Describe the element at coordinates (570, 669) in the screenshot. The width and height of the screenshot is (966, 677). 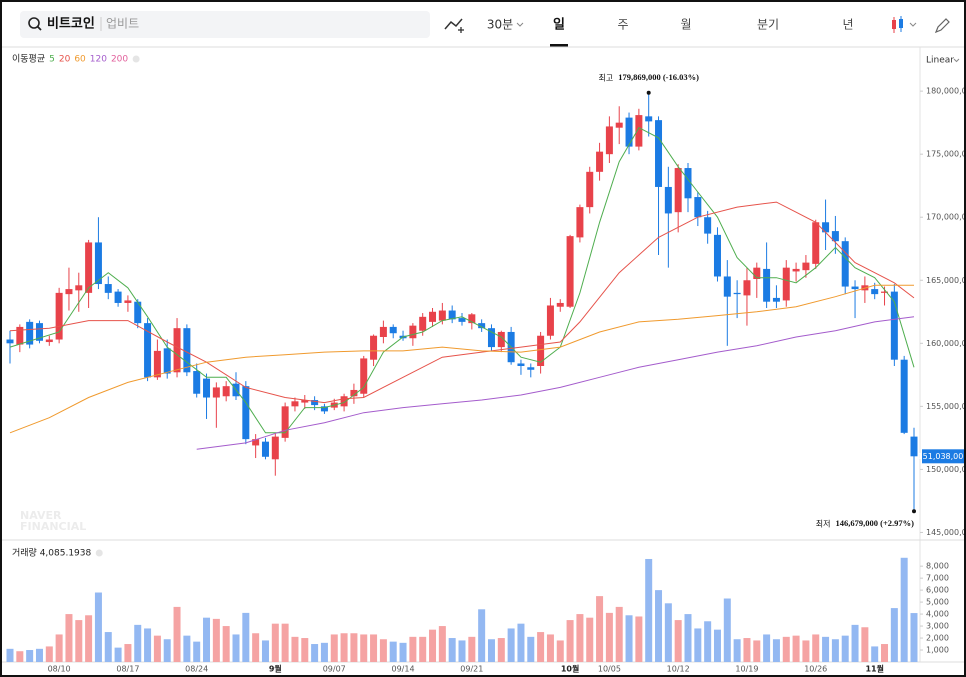
I see `x-tick-label: 10월` at that location.